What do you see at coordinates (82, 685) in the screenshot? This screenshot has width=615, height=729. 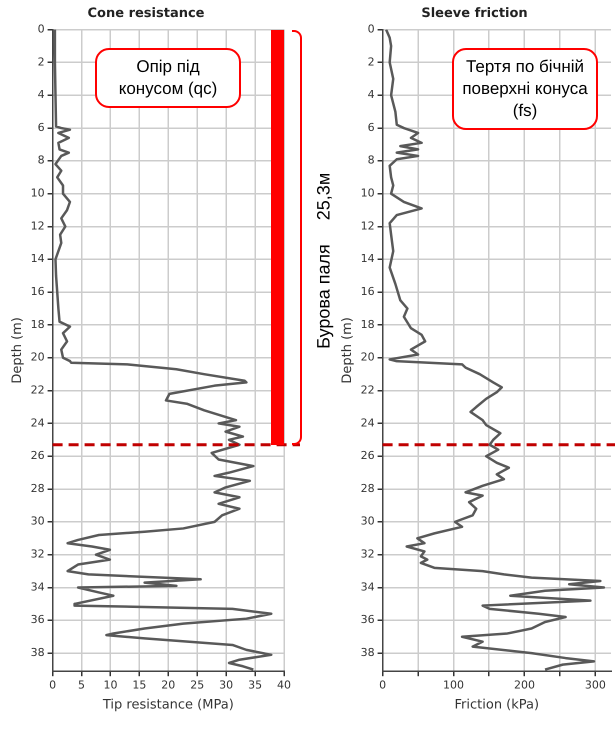 I see `x-tick-label: 5` at bounding box center [82, 685].